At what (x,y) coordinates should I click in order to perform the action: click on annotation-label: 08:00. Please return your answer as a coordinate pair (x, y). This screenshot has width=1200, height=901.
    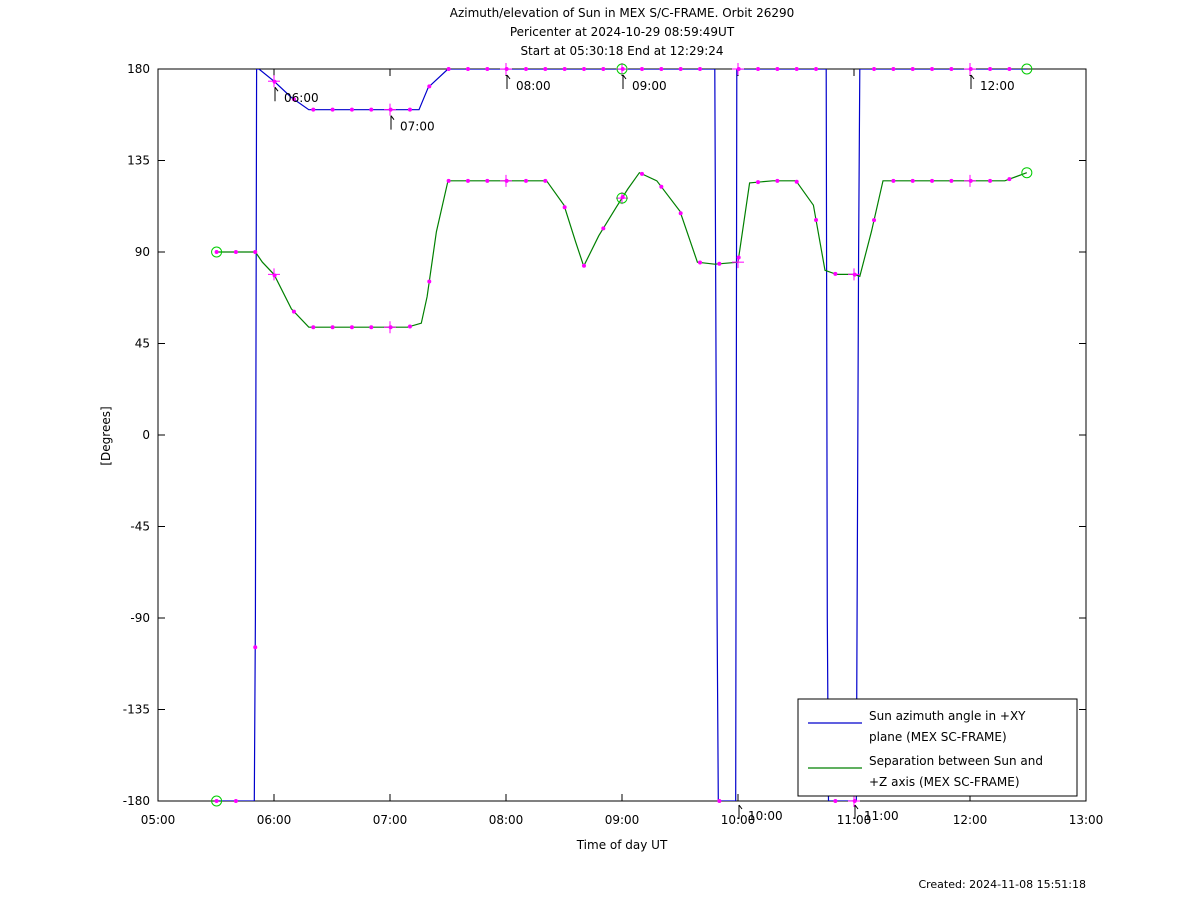
    Looking at the image, I should click on (533, 86).